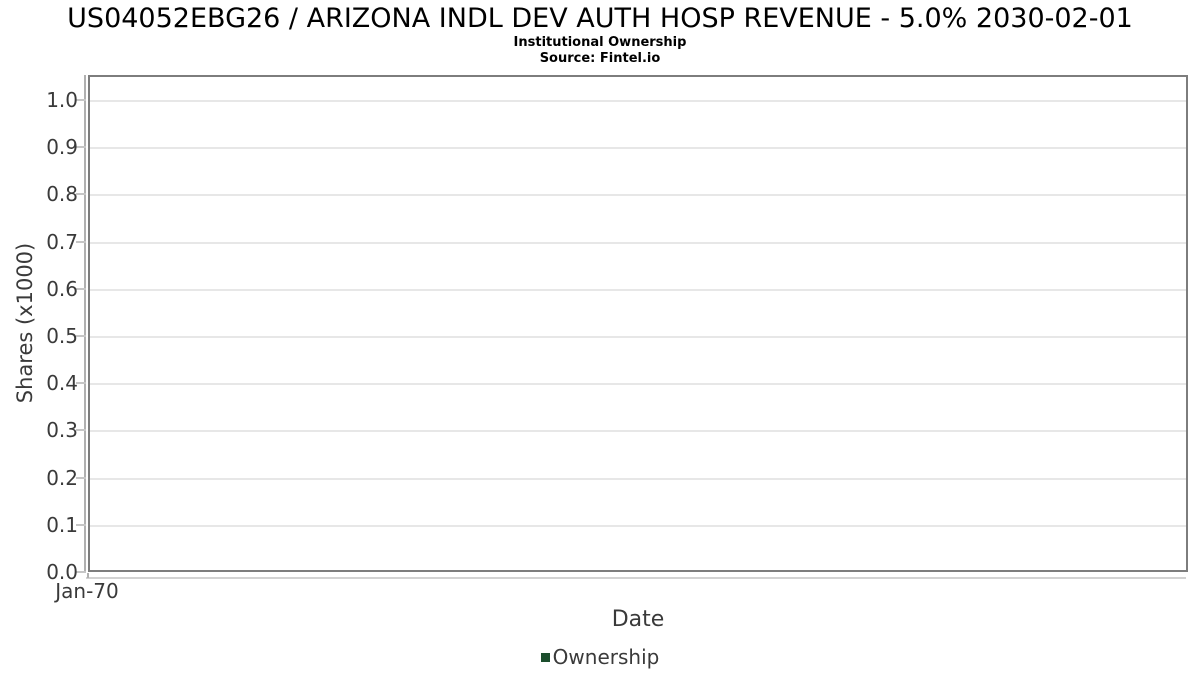 The width and height of the screenshot is (1200, 675). What do you see at coordinates (62, 100) in the screenshot?
I see `y-tick-label: 1.0` at bounding box center [62, 100].